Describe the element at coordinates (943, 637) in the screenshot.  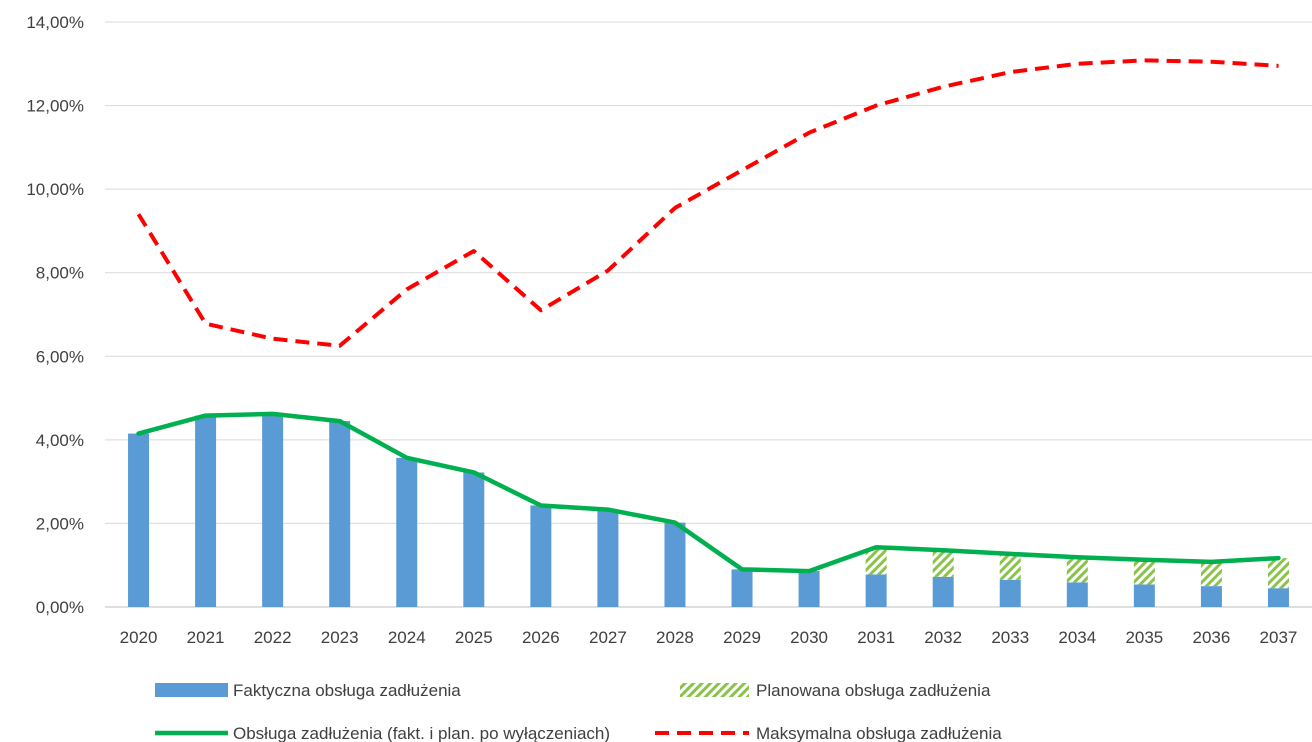
I see `x-tick-label: 2032` at that location.